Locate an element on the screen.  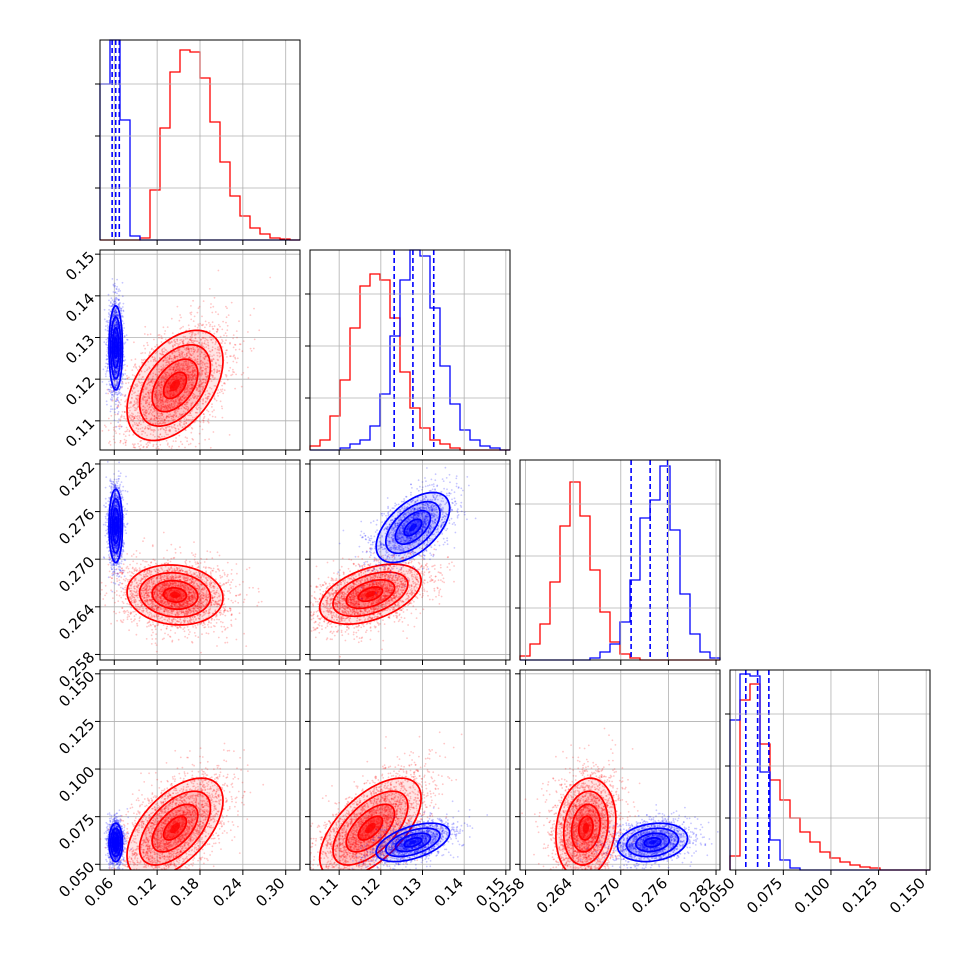
x-tick-label: 0.14 is located at coordinates (449, 892).